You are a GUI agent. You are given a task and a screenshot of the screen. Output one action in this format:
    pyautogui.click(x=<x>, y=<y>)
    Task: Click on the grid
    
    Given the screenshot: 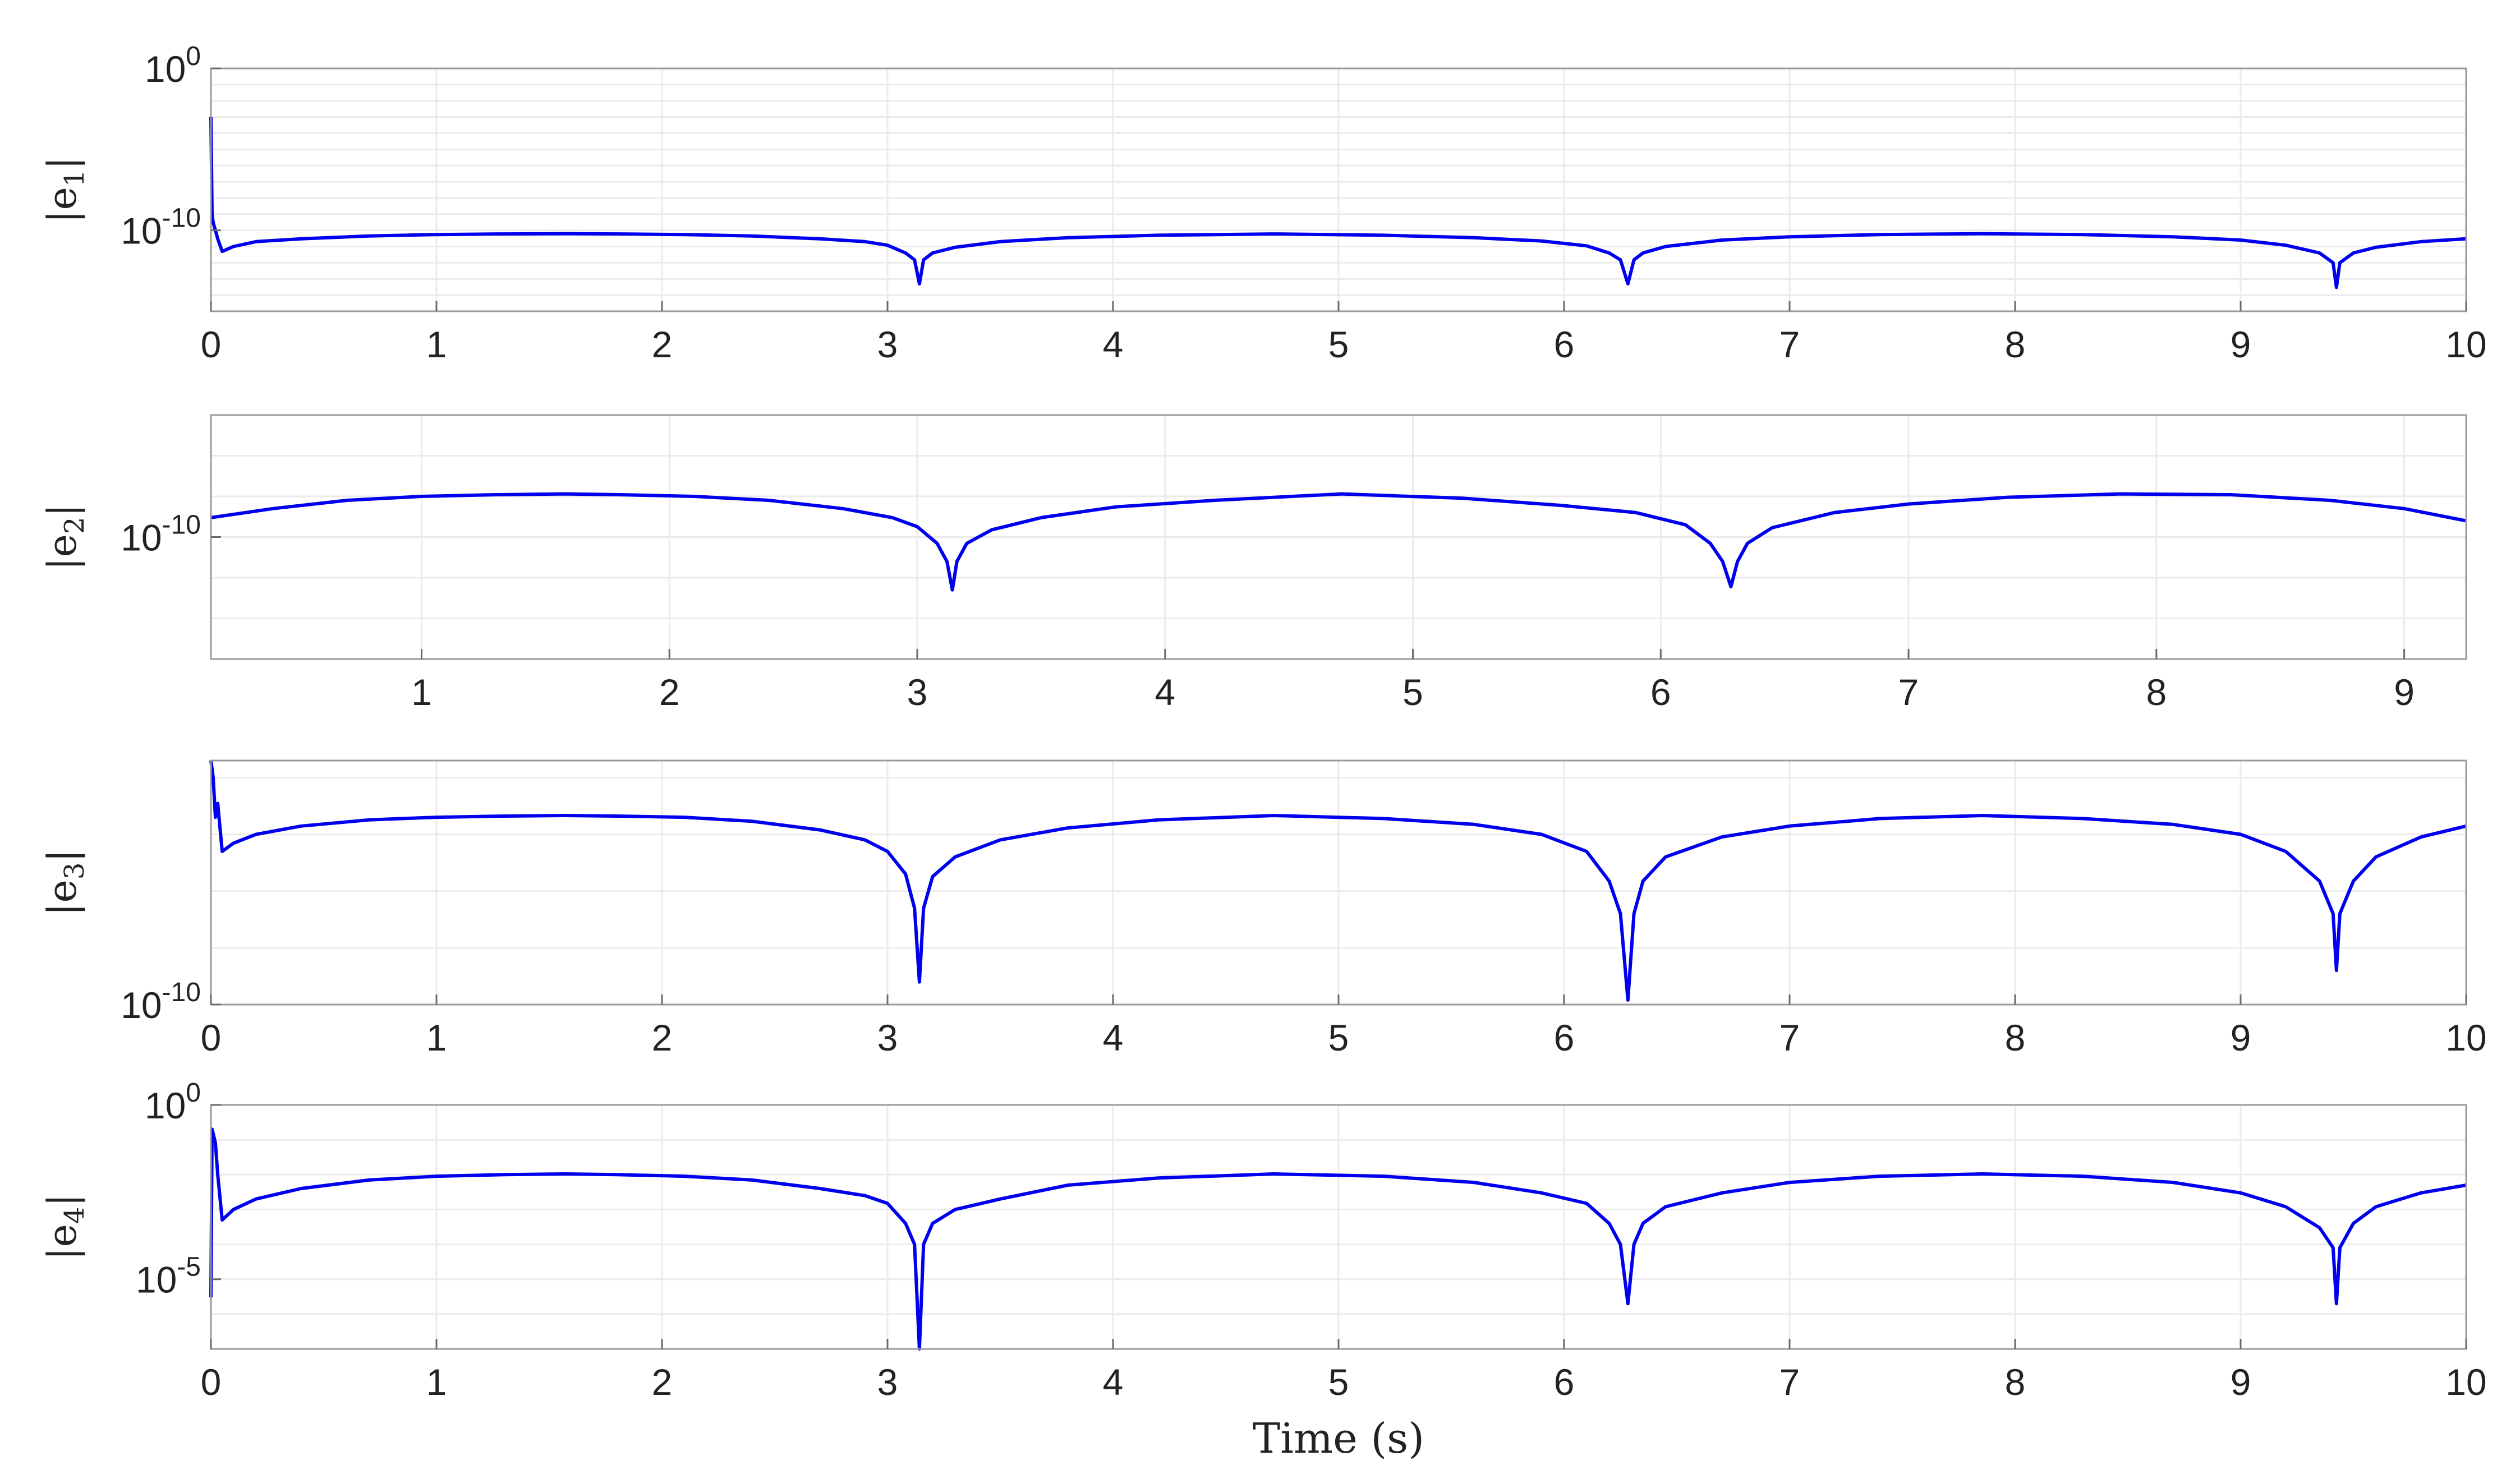 What is the action you would take?
    pyautogui.click(x=1339, y=189)
    